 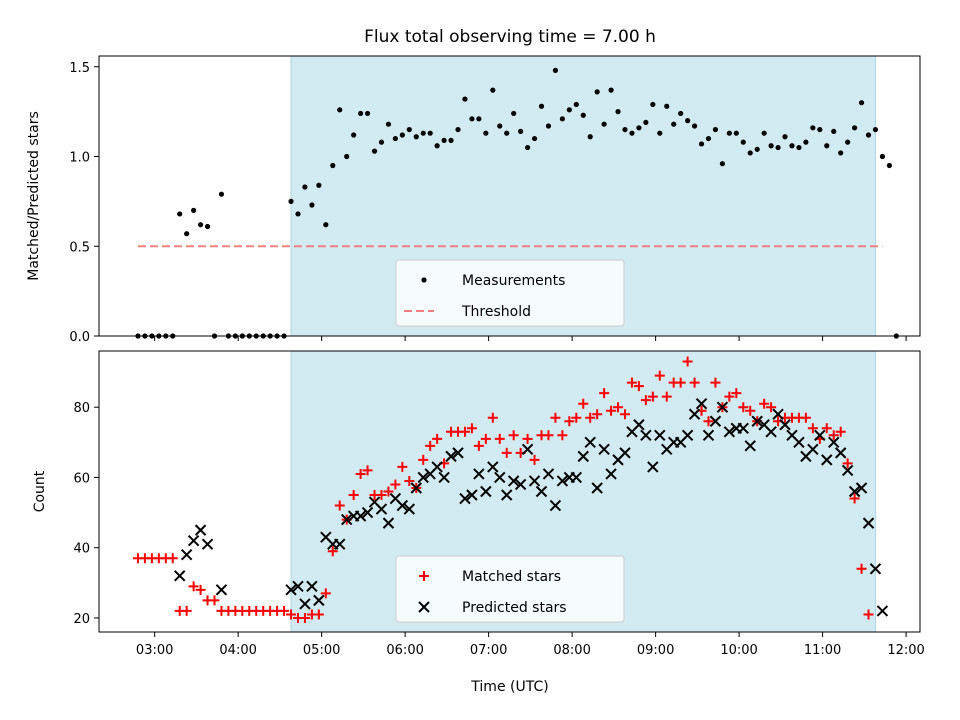 What do you see at coordinates (34, 196) in the screenshot?
I see `y-axis-label: Matched/Predicted stars` at bounding box center [34, 196].